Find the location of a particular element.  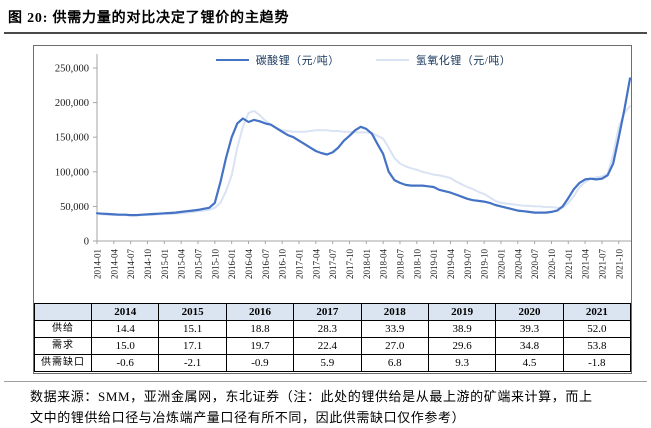

legend-label-hydroxide: 氢氧化锂（元/吨） is located at coordinates (463, 61).